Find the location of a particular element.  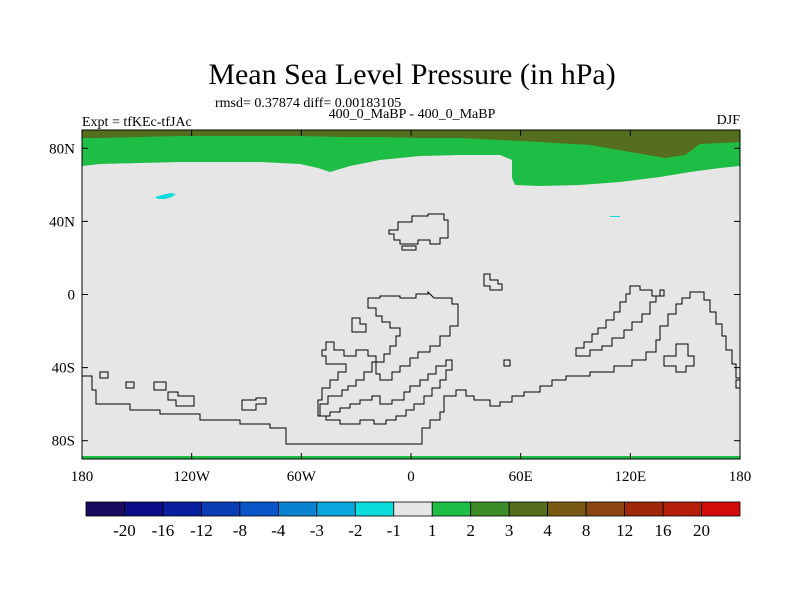

x-tick-label-3: 0 is located at coordinates (411, 477).